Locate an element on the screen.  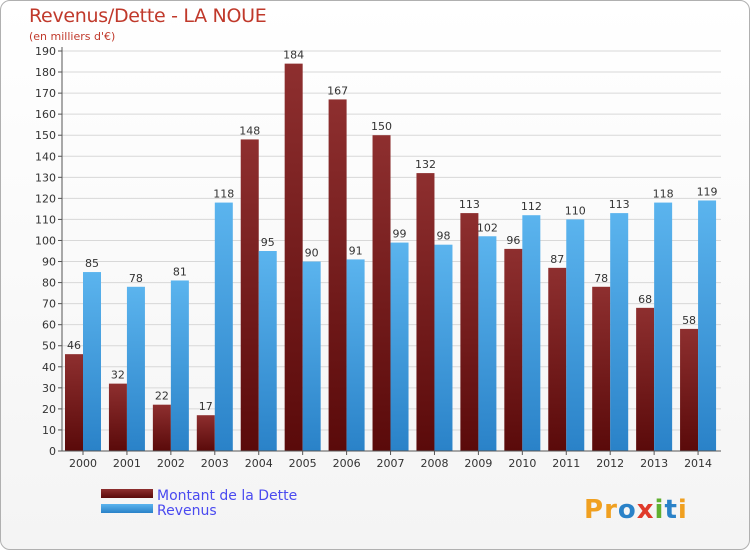
data-label-revenus: 81 is located at coordinates (180, 271).